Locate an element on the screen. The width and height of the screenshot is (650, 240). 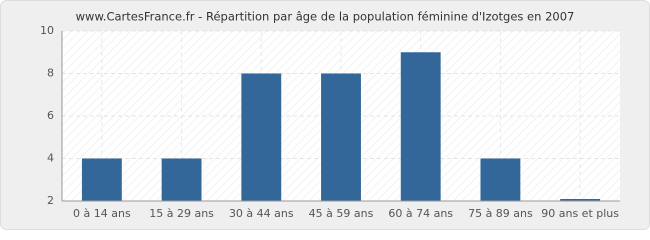
y-tick-label: 4 is located at coordinates (50, 158).